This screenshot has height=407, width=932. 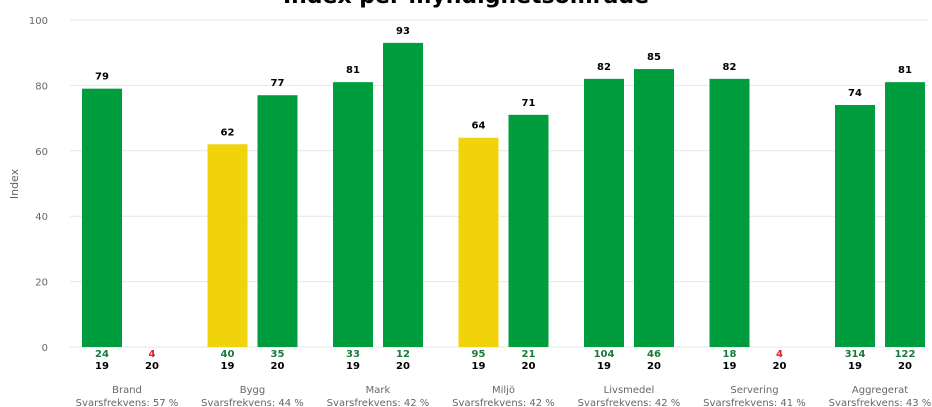 I want to click on y-tick-label: 40, so click(x=41, y=217).